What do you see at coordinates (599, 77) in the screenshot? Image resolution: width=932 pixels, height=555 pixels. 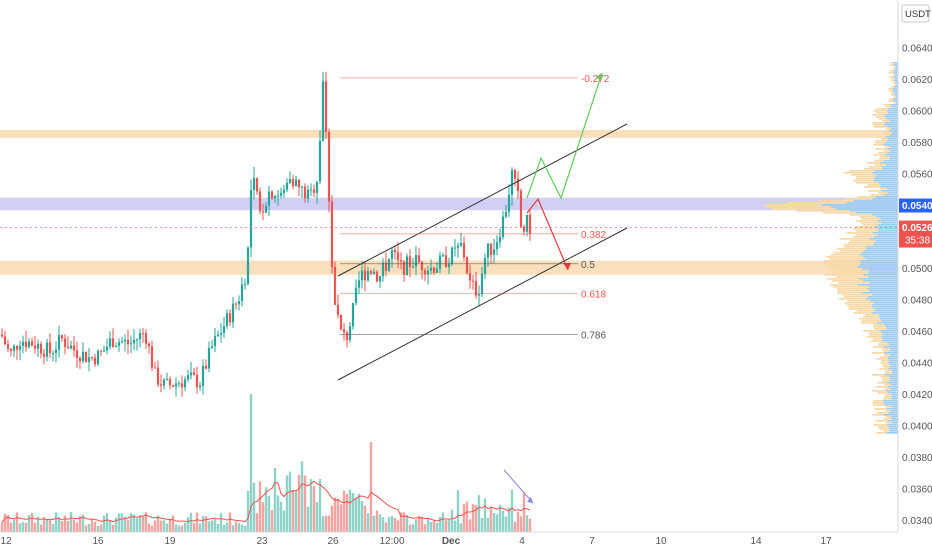 I see `projection-up-head` at bounding box center [599, 77].